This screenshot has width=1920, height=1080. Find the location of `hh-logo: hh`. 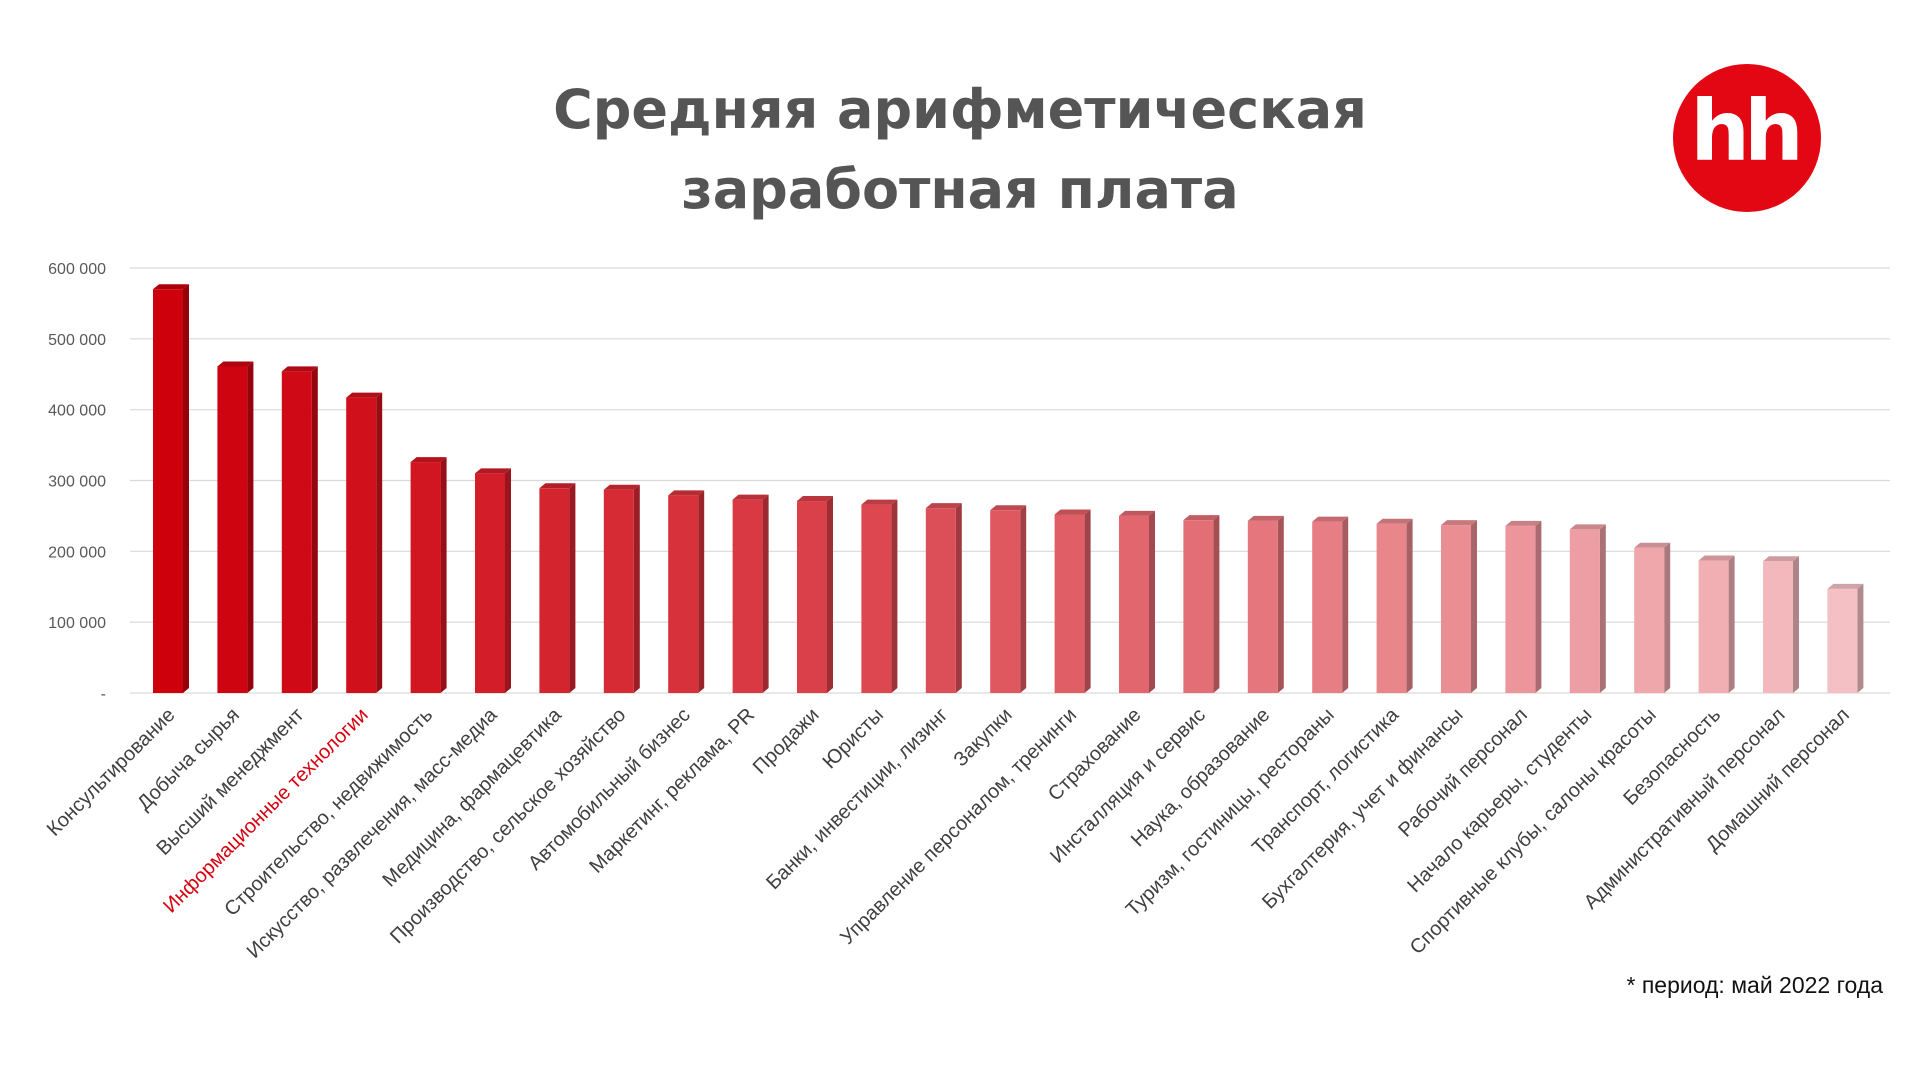

hh-logo: hh is located at coordinates (1747, 138).